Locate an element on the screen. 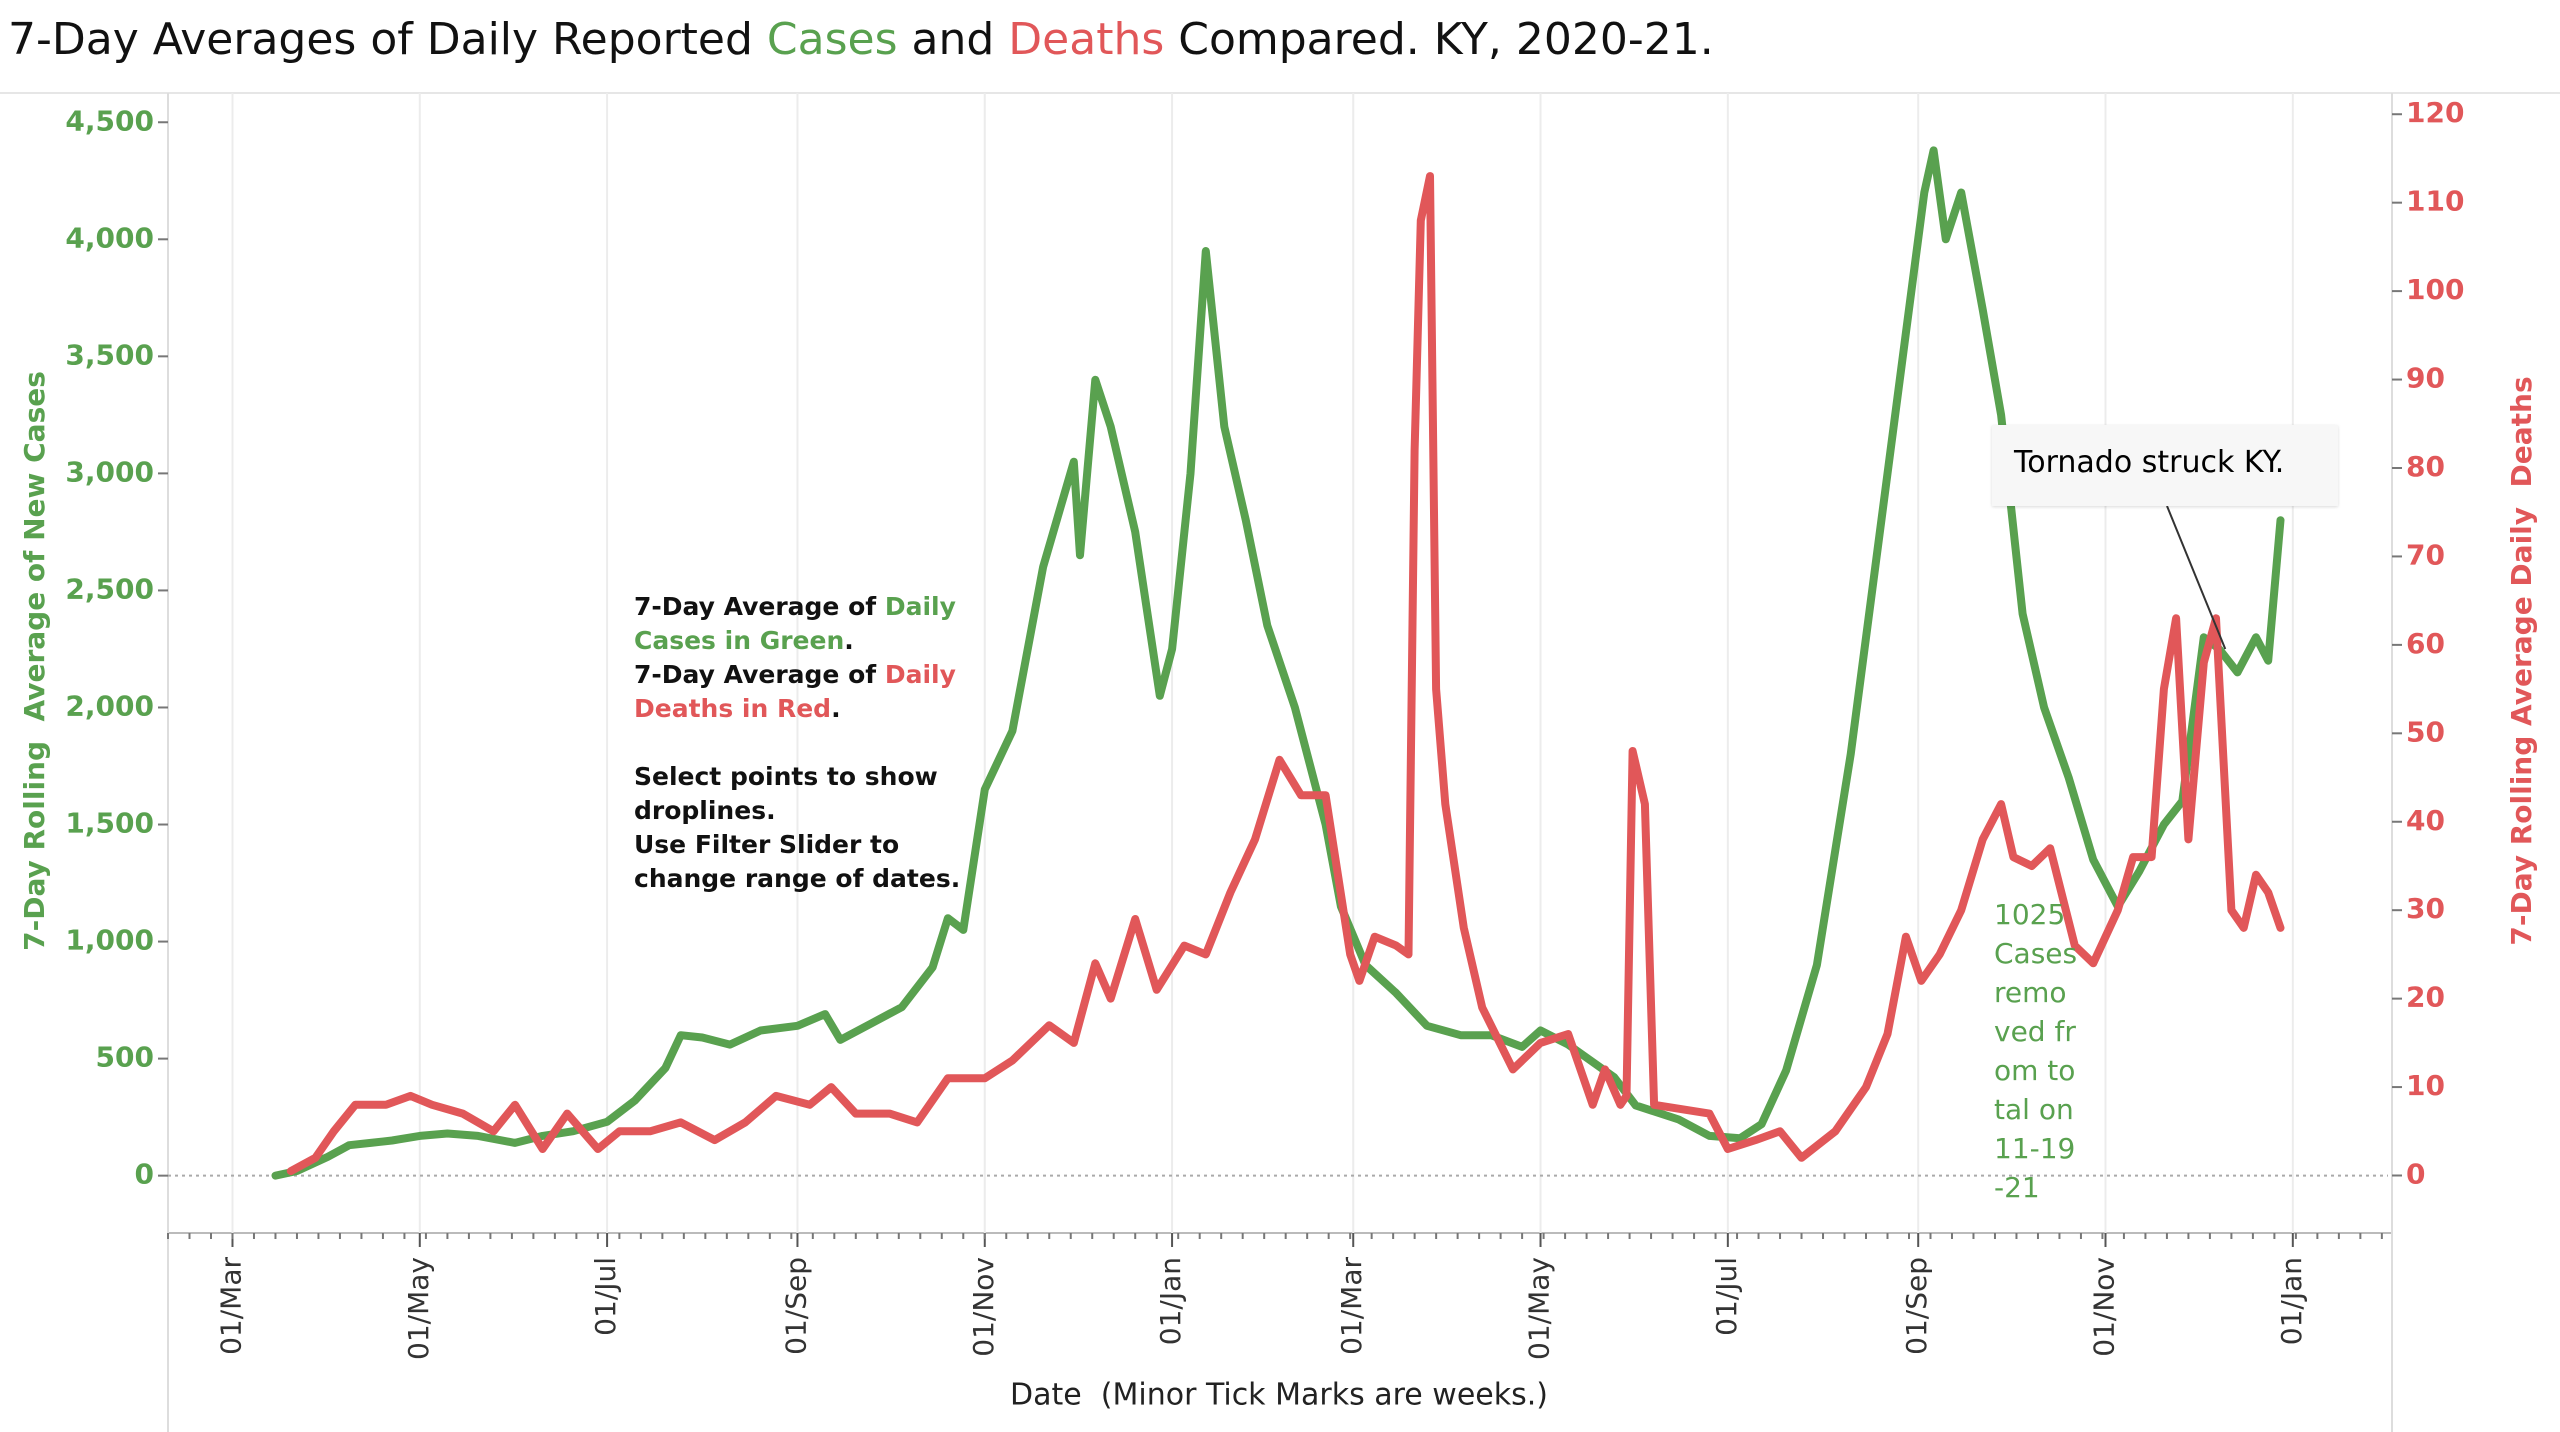 This screenshot has height=1432, width=2560. y2-tick-label: 80 is located at coordinates (2425, 466).